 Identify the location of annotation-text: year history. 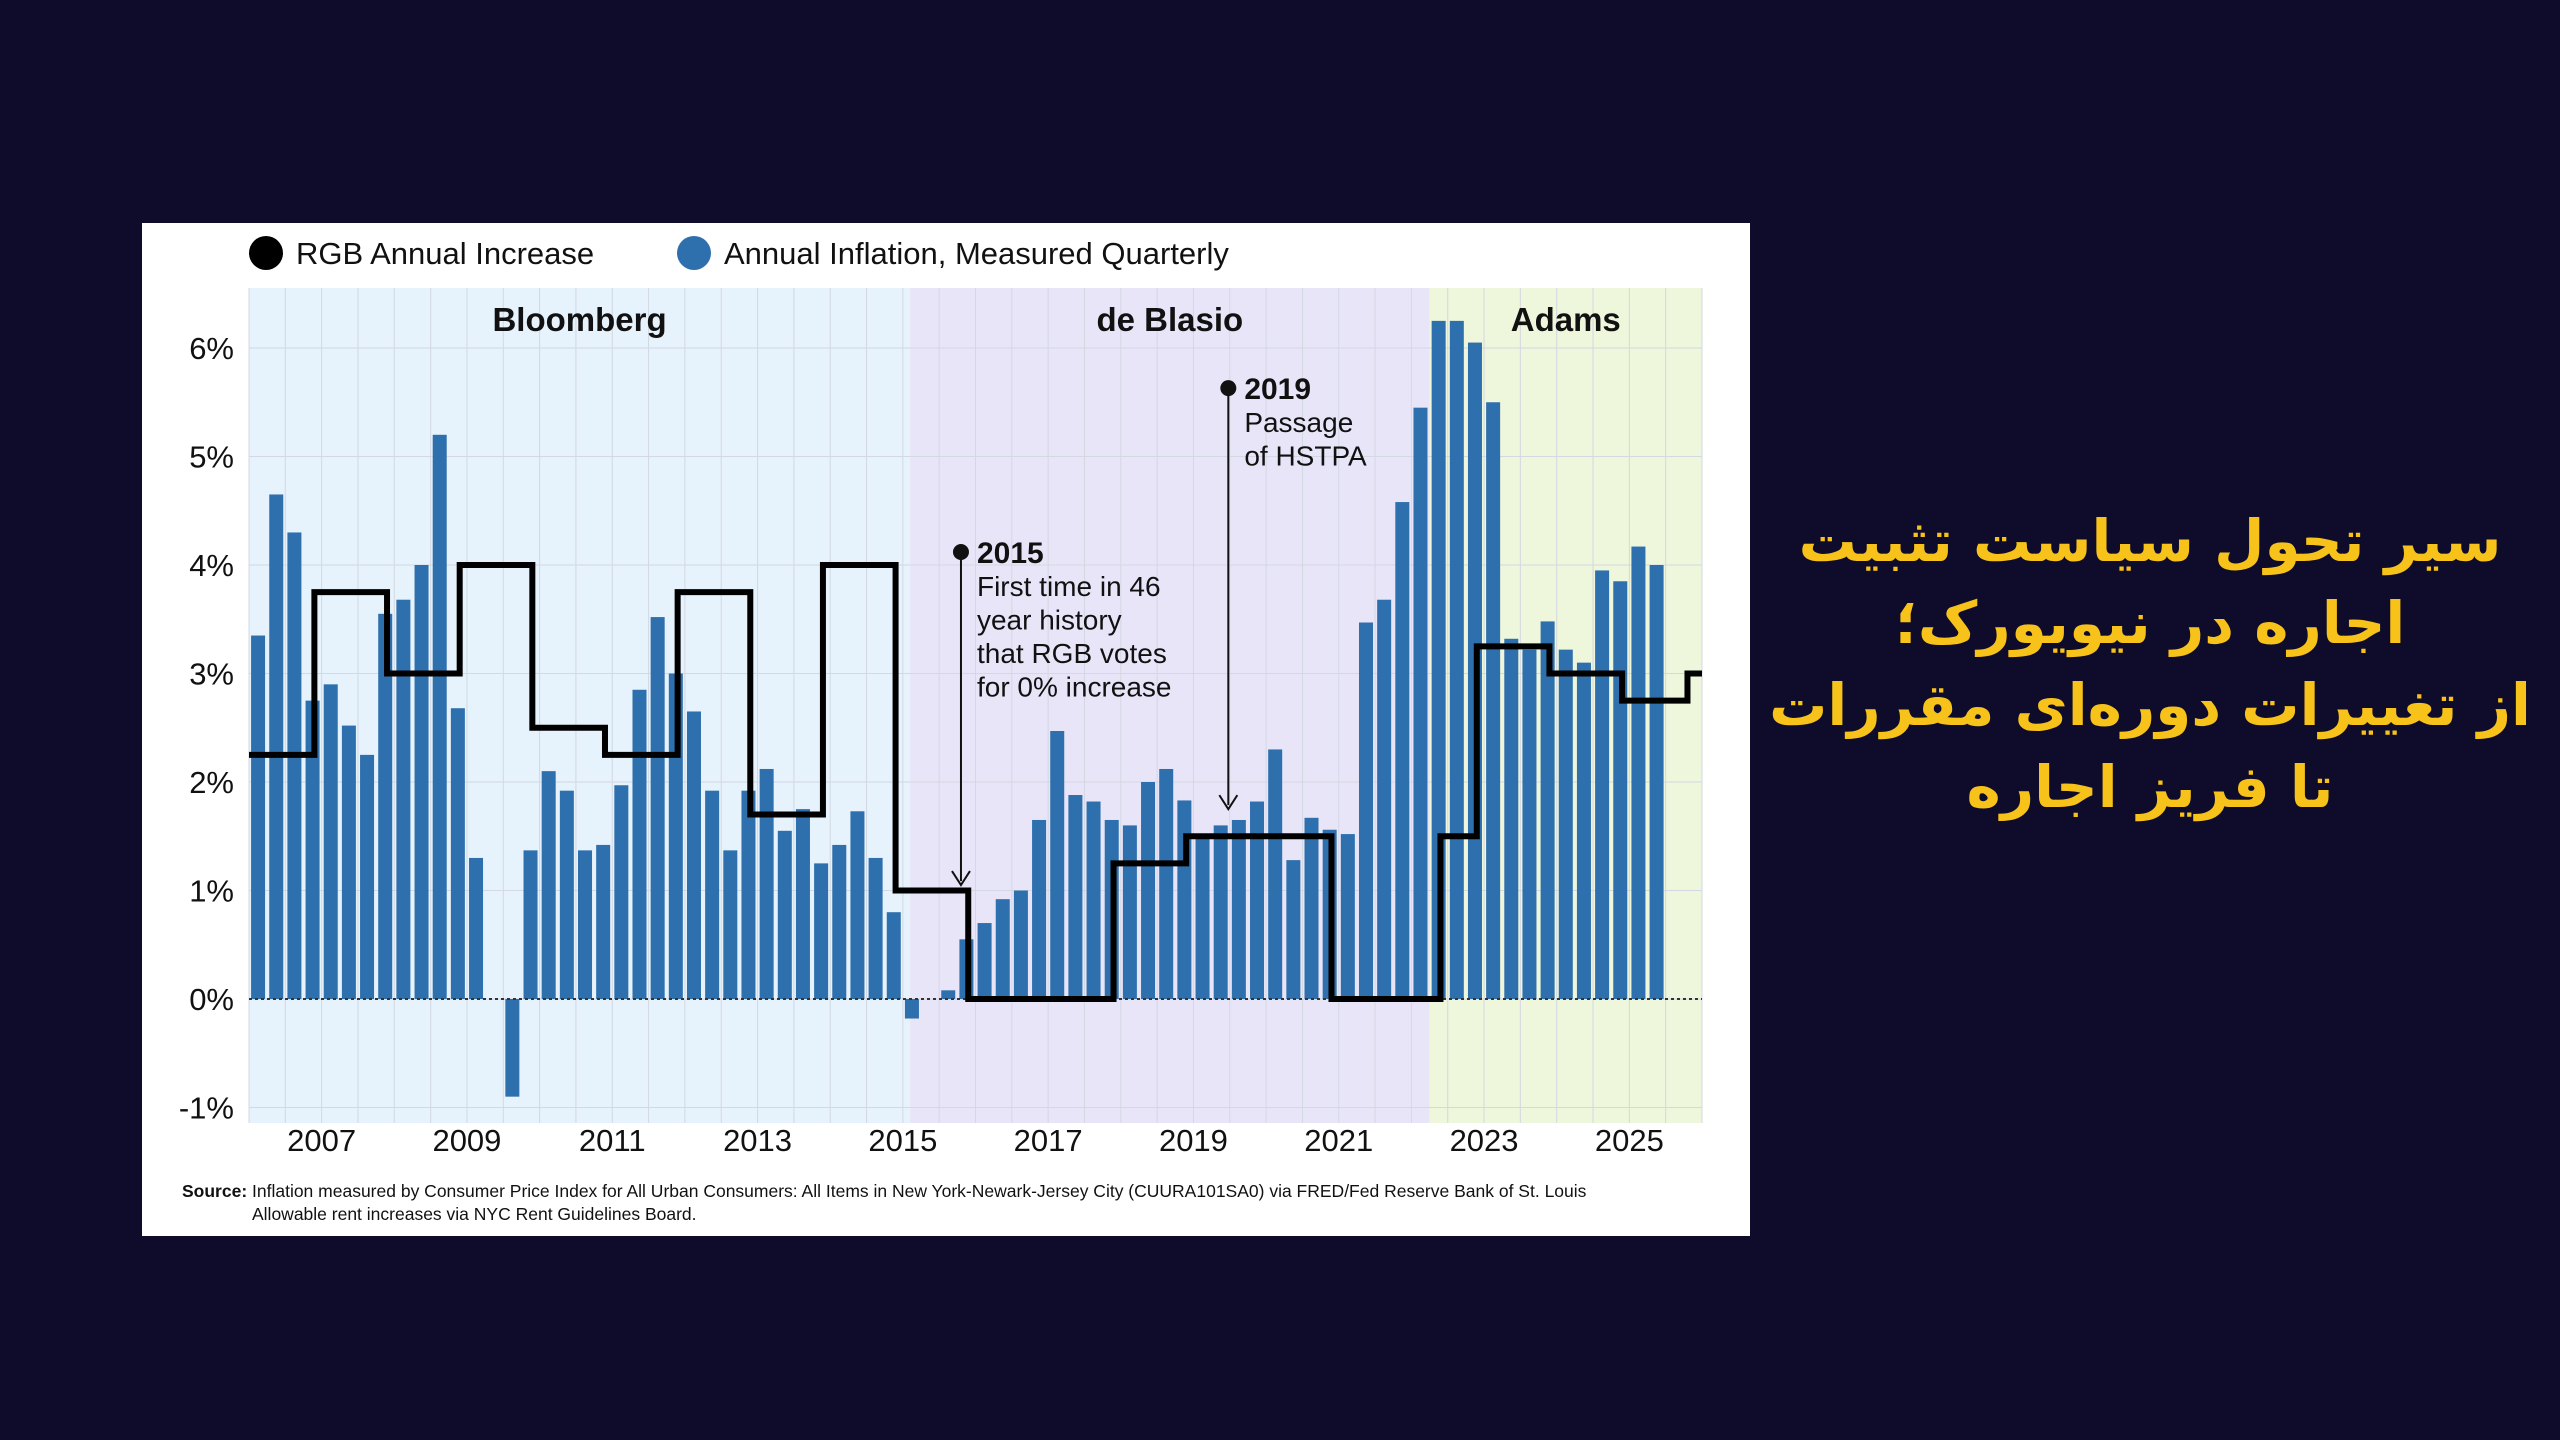
(1049, 619).